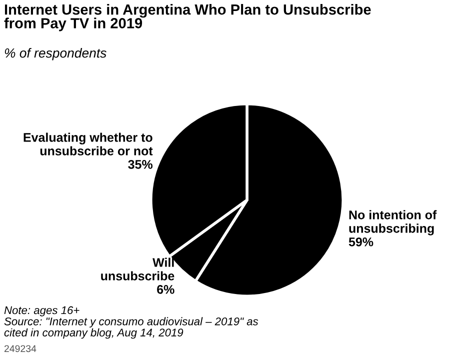 Image resolution: width=470 pixels, height=358 pixels. Describe the element at coordinates (140, 164) in the screenshot. I see `data-label: 35%` at that location.